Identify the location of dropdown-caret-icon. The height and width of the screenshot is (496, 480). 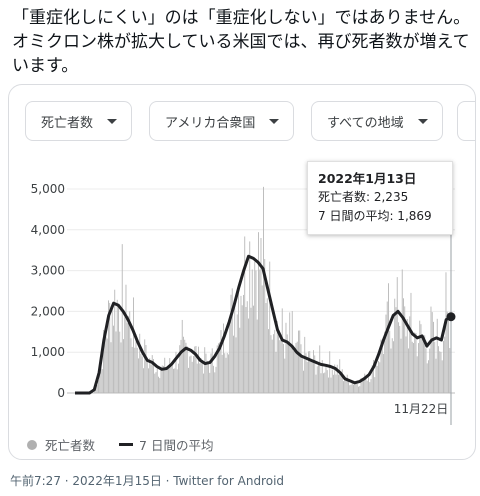
(422, 121).